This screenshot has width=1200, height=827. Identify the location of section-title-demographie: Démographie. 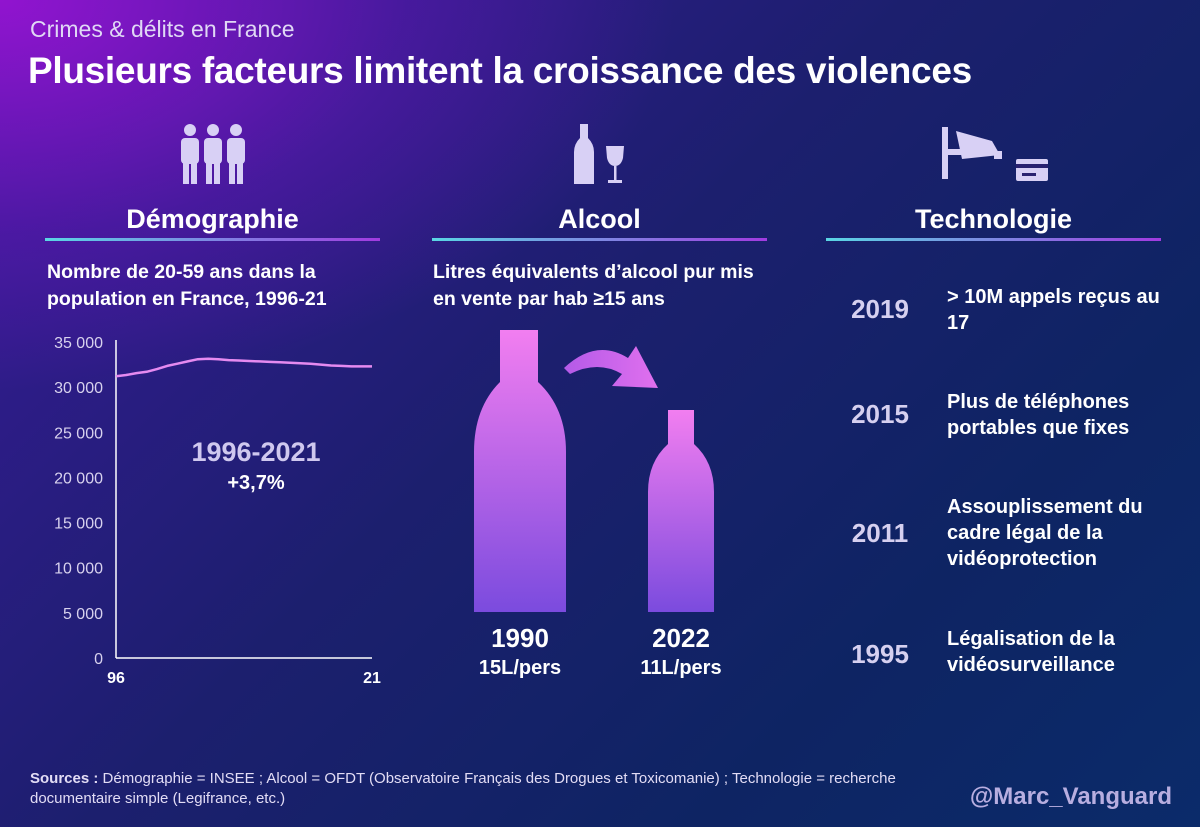
(212, 219).